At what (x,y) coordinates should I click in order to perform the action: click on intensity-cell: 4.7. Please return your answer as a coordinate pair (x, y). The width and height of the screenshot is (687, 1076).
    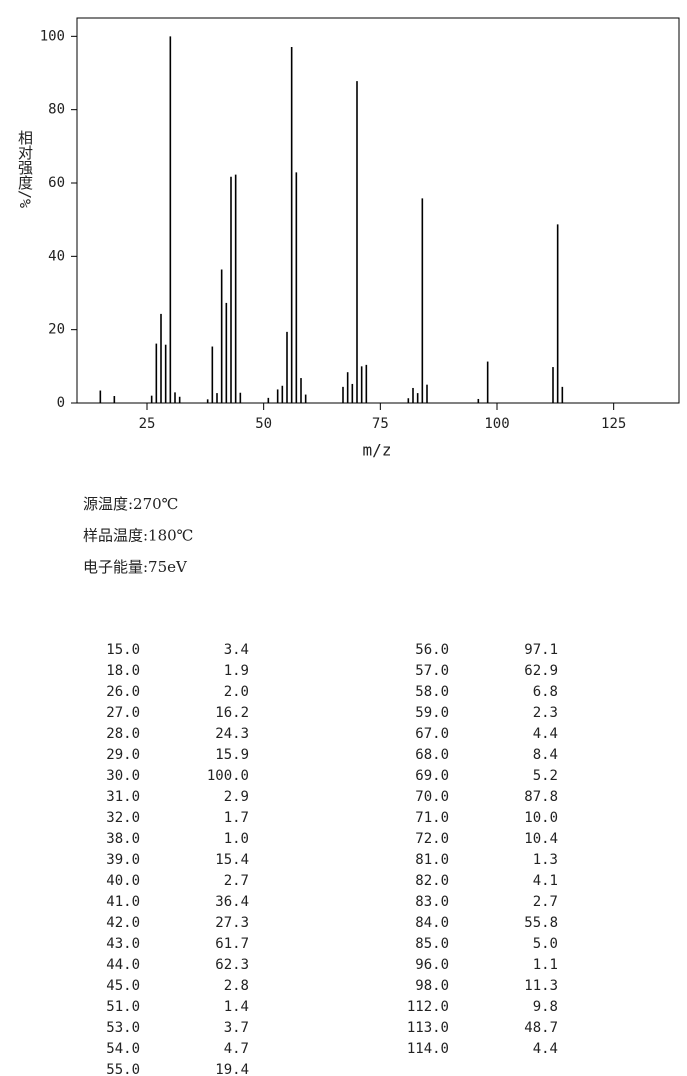
    Looking at the image, I should click on (236, 1049).